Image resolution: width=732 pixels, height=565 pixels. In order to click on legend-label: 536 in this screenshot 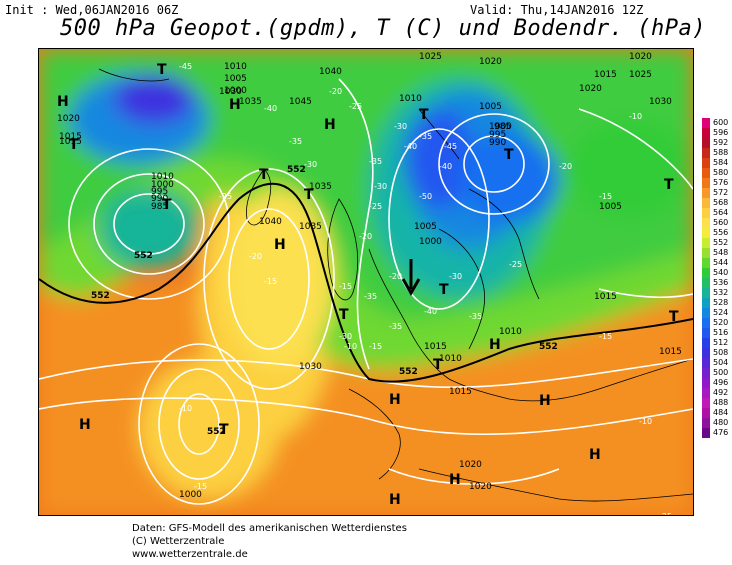, I will do `click(721, 282)`.